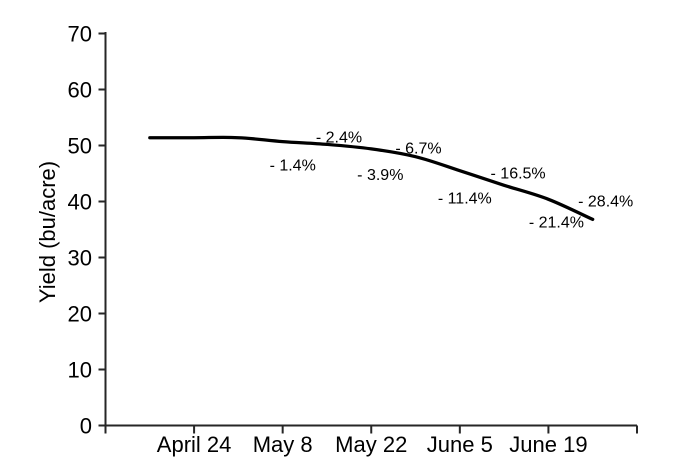 The width and height of the screenshot is (700, 467). I want to click on y-tick-label: 10, so click(80, 370).